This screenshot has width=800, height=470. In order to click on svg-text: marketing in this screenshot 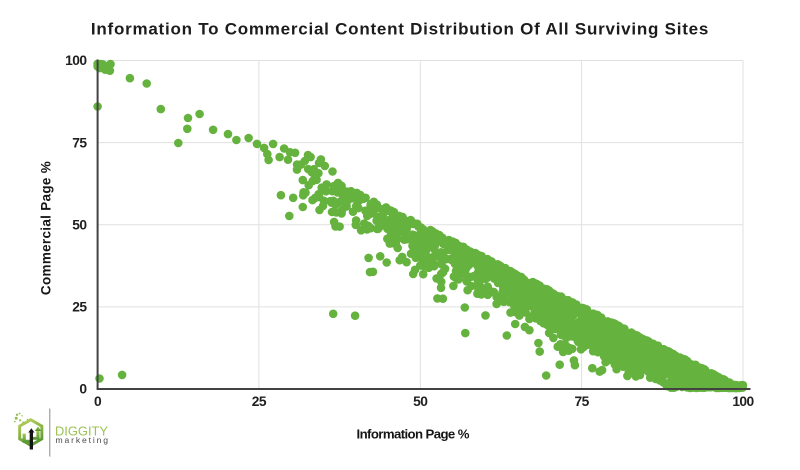, I will do `click(83, 440)`.